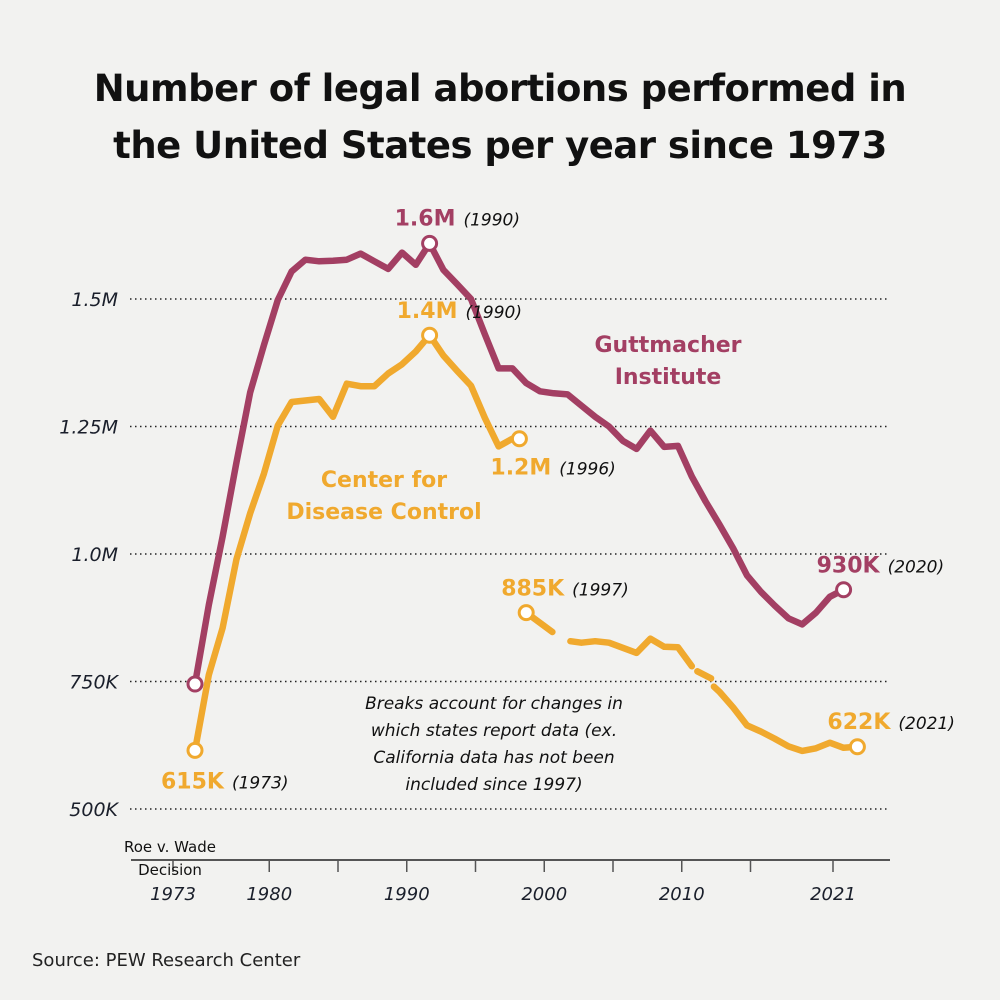 This screenshot has width=1000, height=1000. Describe the element at coordinates (170, 870) in the screenshot. I see `roe-annotation-line2: Decision` at that location.